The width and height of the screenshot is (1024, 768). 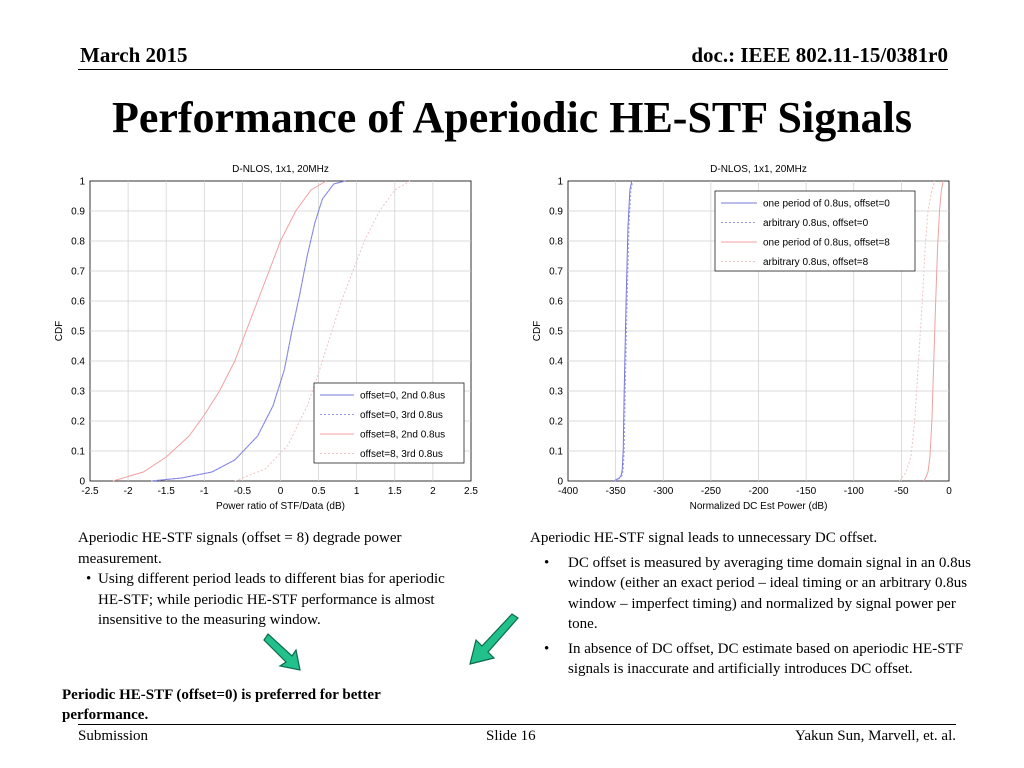 I want to click on x-tick-label: -200, so click(x=758, y=491).